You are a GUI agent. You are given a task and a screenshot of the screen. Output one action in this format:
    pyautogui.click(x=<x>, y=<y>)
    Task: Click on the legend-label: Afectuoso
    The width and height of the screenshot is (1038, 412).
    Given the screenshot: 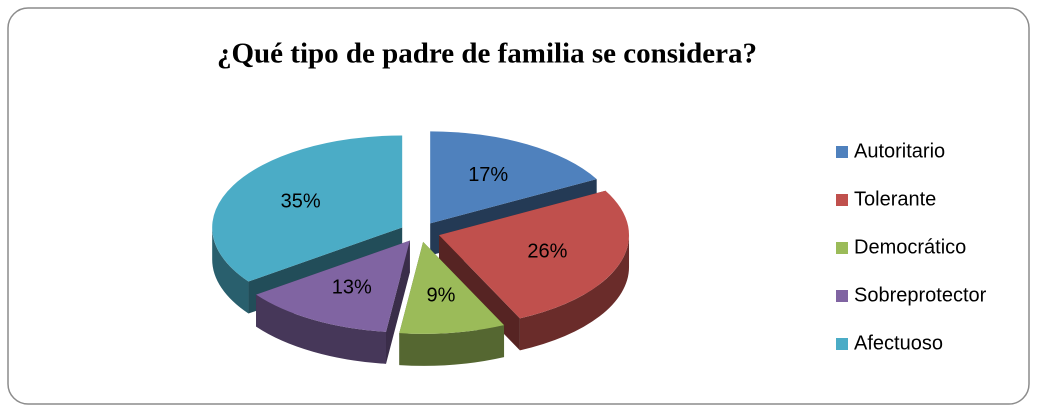 What is the action you would take?
    pyautogui.click(x=898, y=343)
    